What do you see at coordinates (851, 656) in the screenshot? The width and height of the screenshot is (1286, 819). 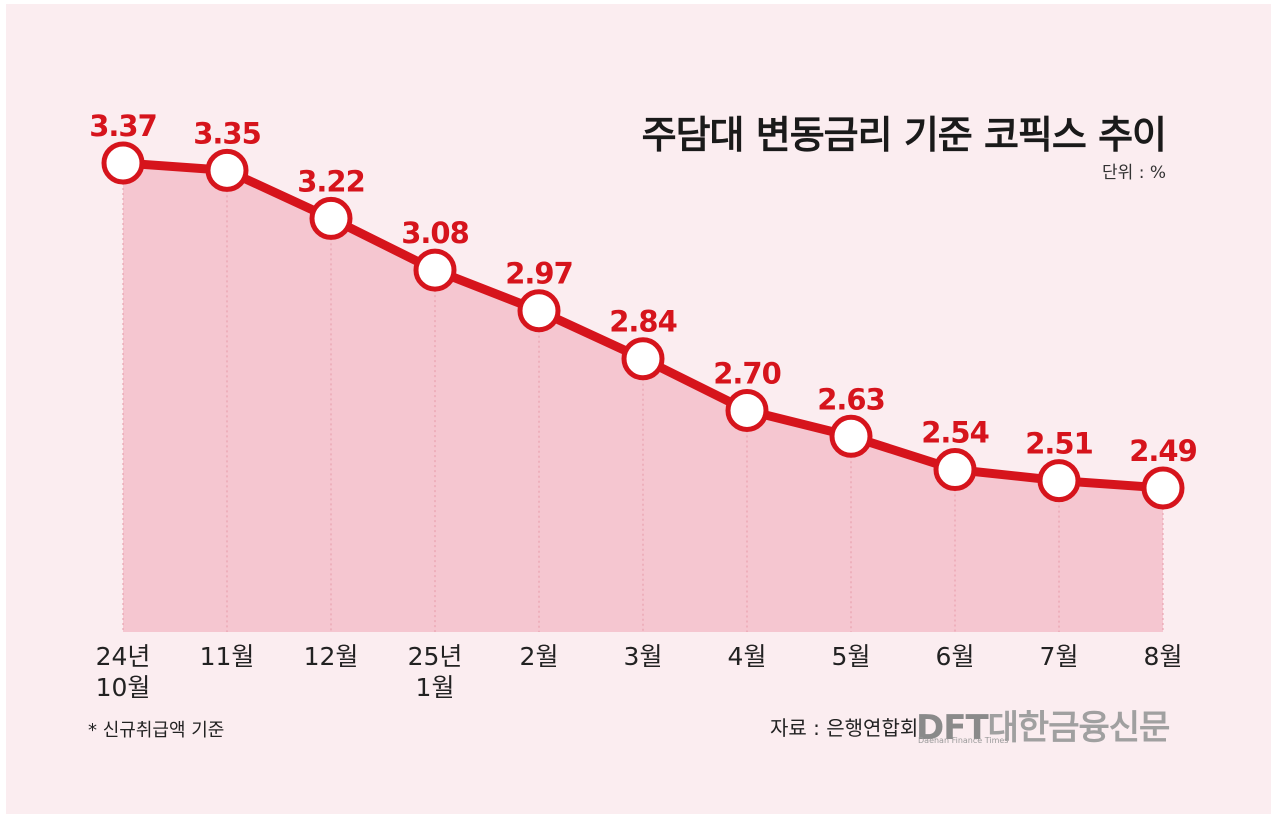 I see `x-tick-label-7: 5월` at bounding box center [851, 656].